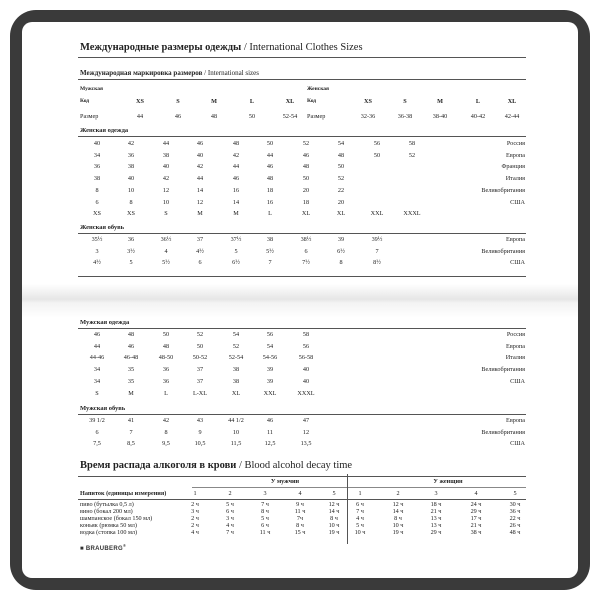 This screenshot has height=600, width=600. Describe the element at coordinates (105, 322) in the screenshot. I see `men-clothing-heading: Мужская одежда` at that location.